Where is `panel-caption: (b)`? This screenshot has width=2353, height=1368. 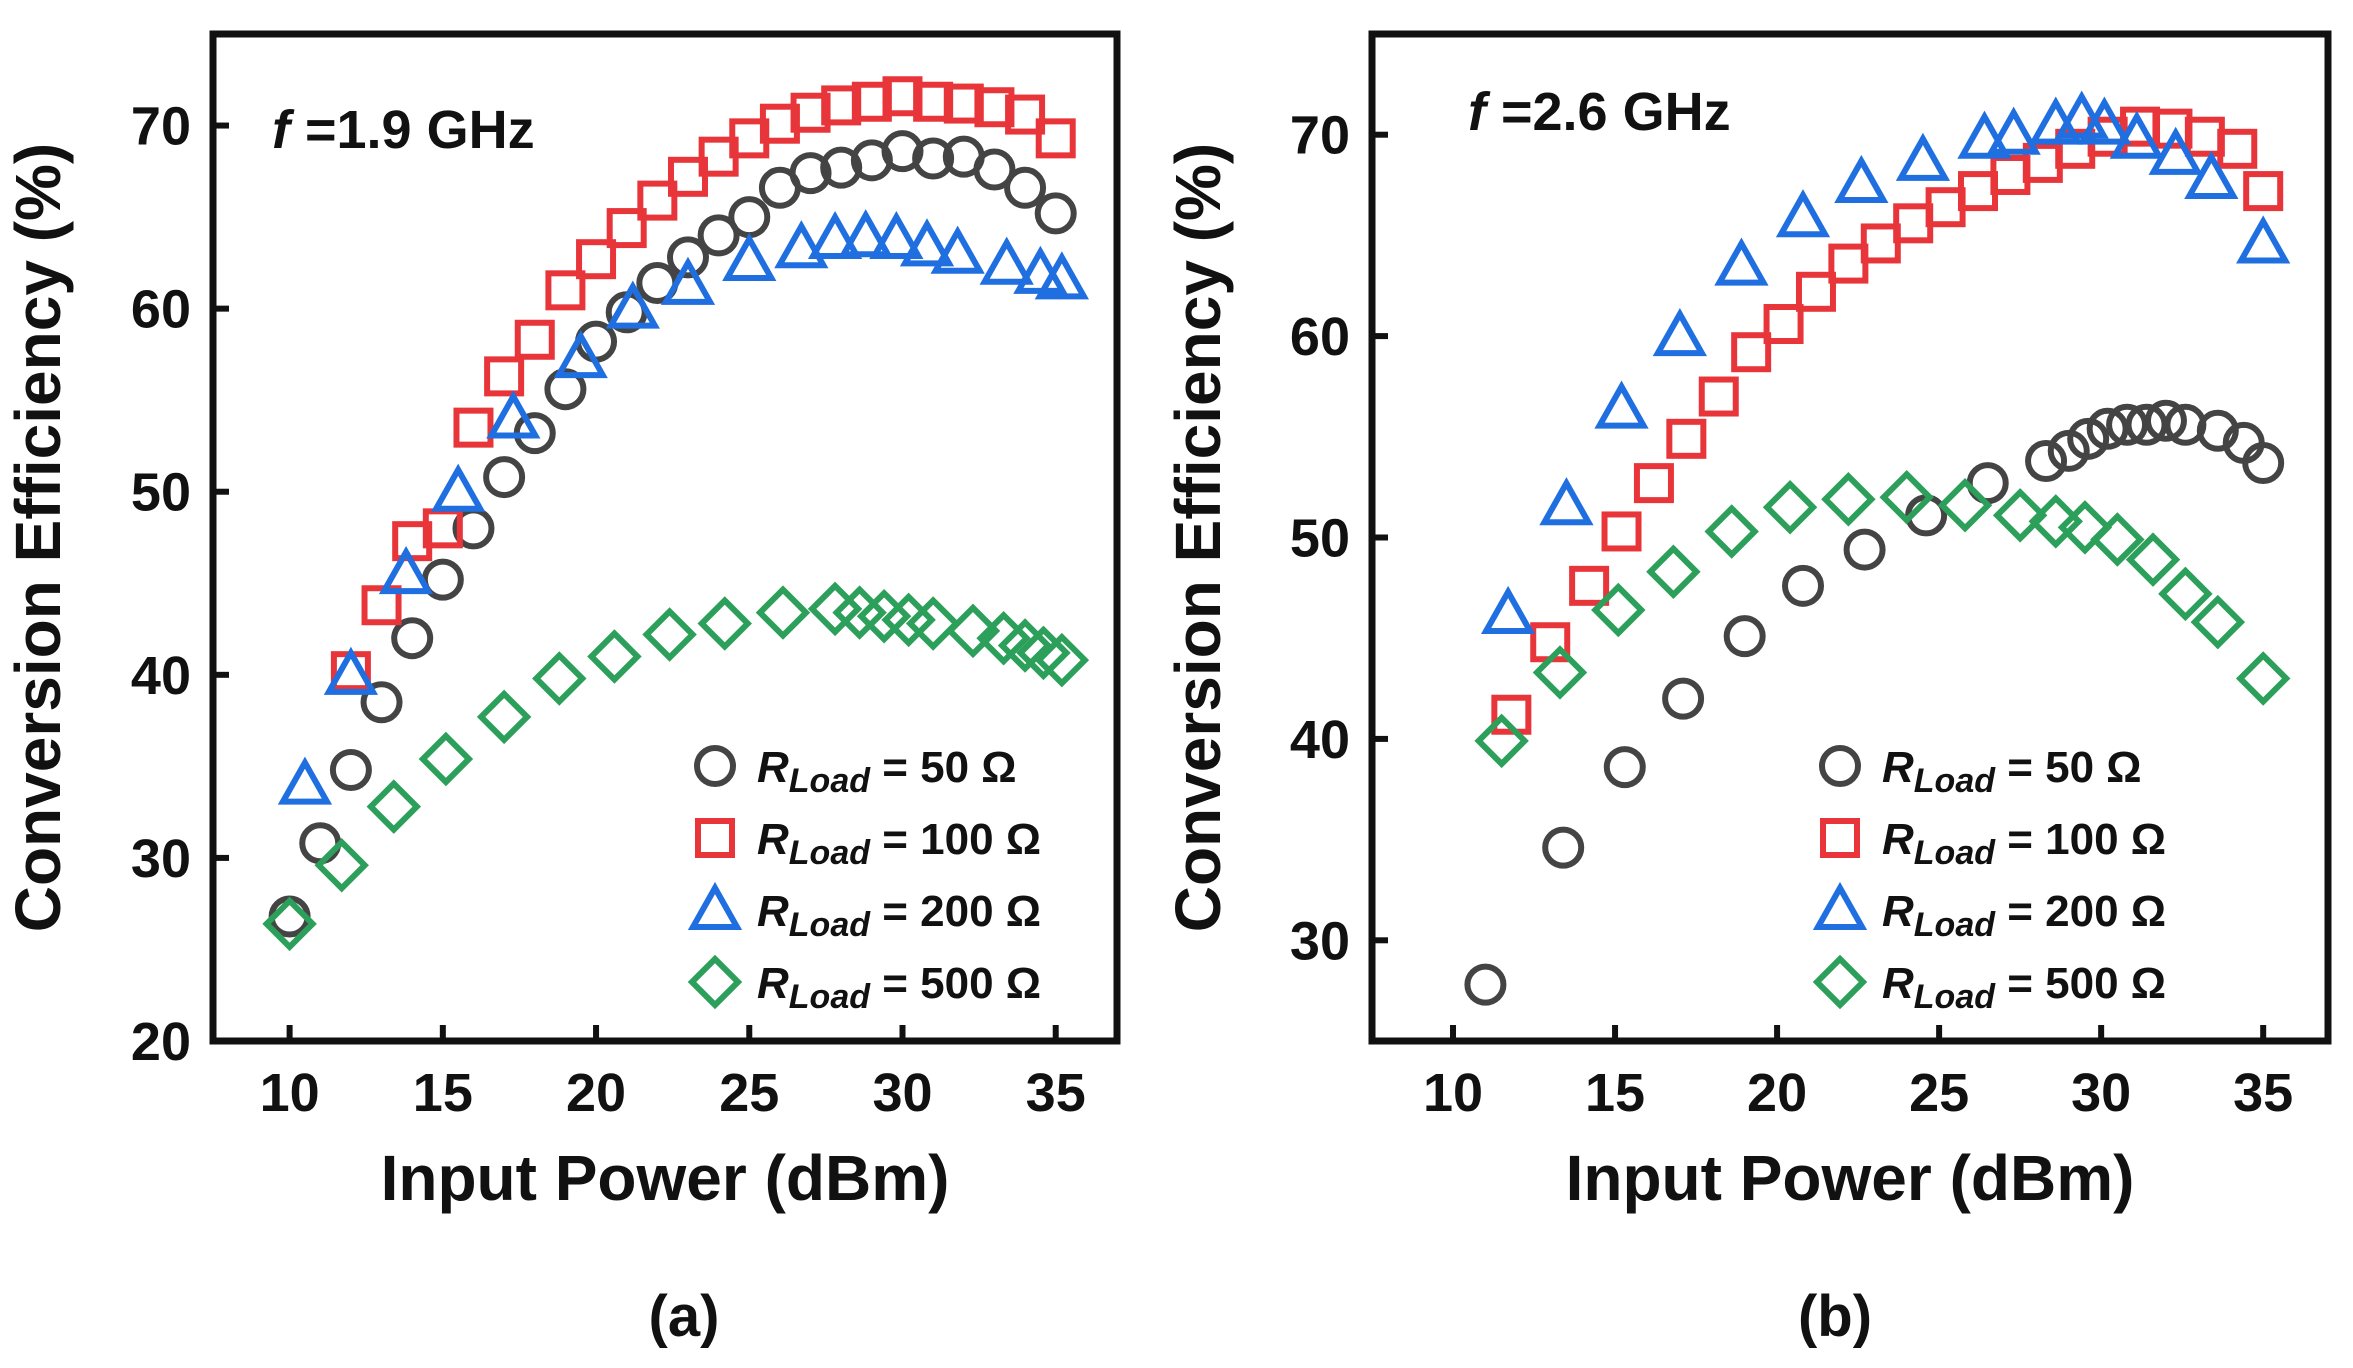
panel-caption: (b) is located at coordinates (1835, 1316).